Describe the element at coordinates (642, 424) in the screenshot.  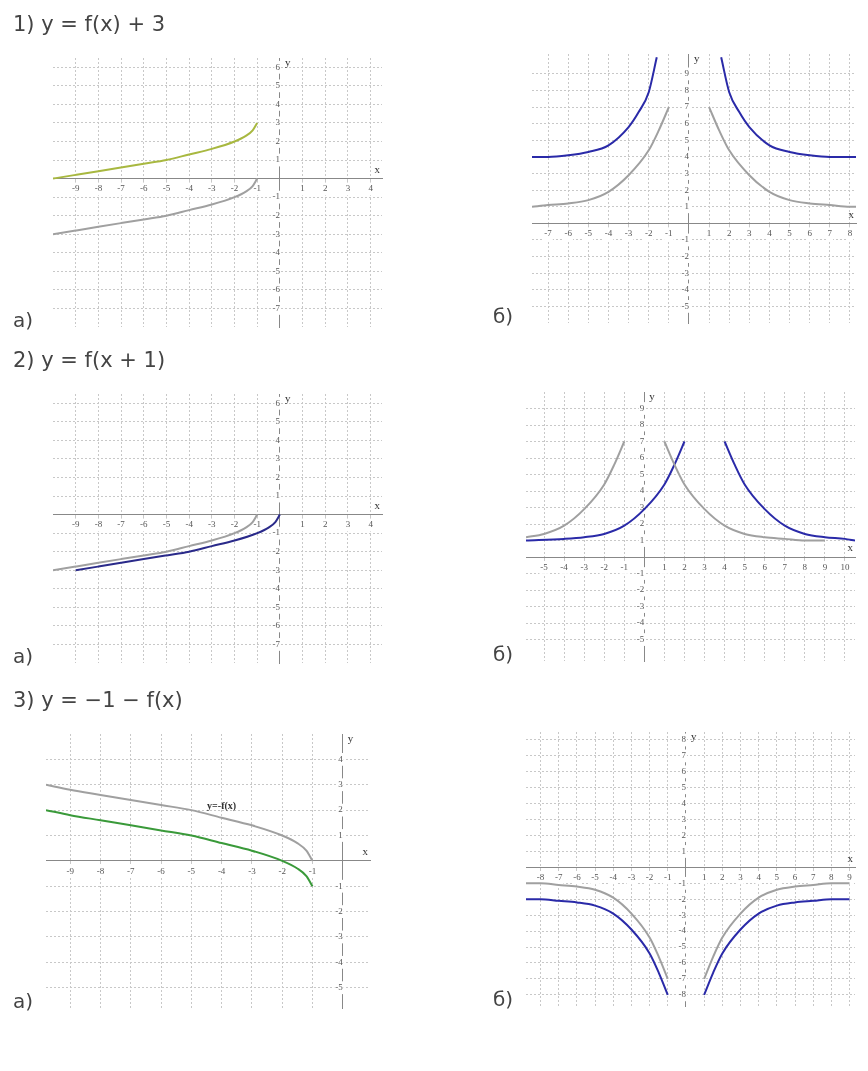
I see `y-tick-label: 8` at that location.